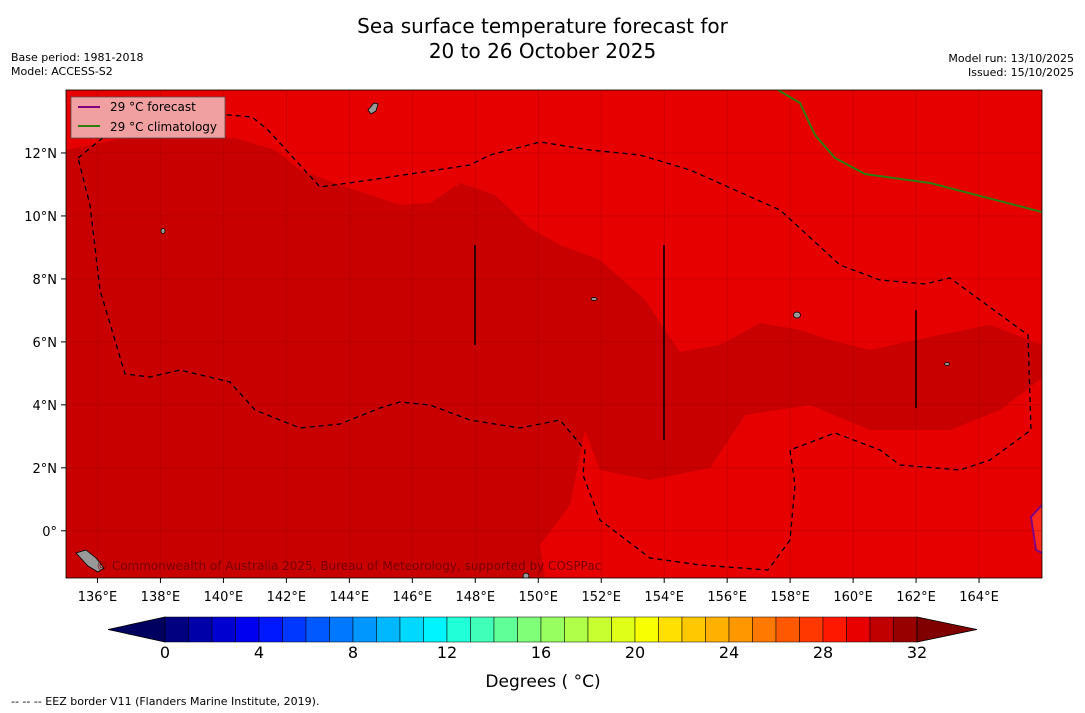 This screenshot has height=713, width=1085. What do you see at coordinates (853, 597) in the screenshot?
I see `lon-tick-label: 160°E` at bounding box center [853, 597].